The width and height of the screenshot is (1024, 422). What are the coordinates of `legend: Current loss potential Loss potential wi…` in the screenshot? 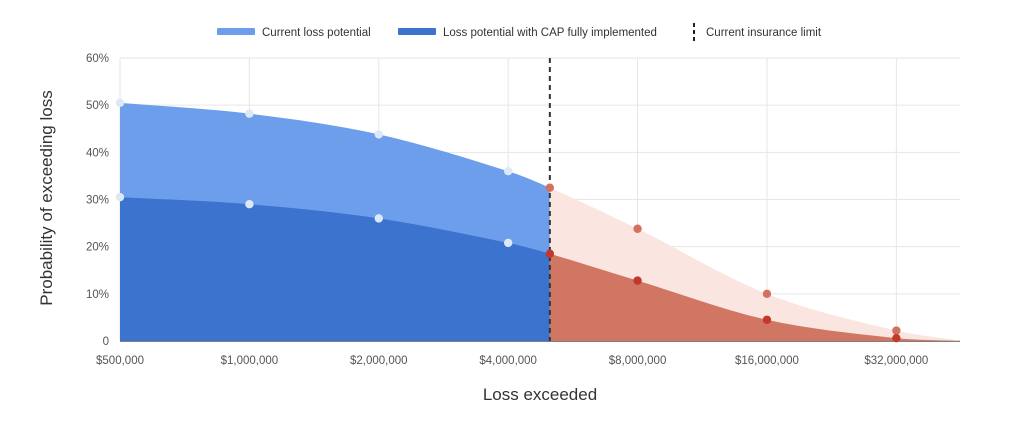 It's located at (519, 32).